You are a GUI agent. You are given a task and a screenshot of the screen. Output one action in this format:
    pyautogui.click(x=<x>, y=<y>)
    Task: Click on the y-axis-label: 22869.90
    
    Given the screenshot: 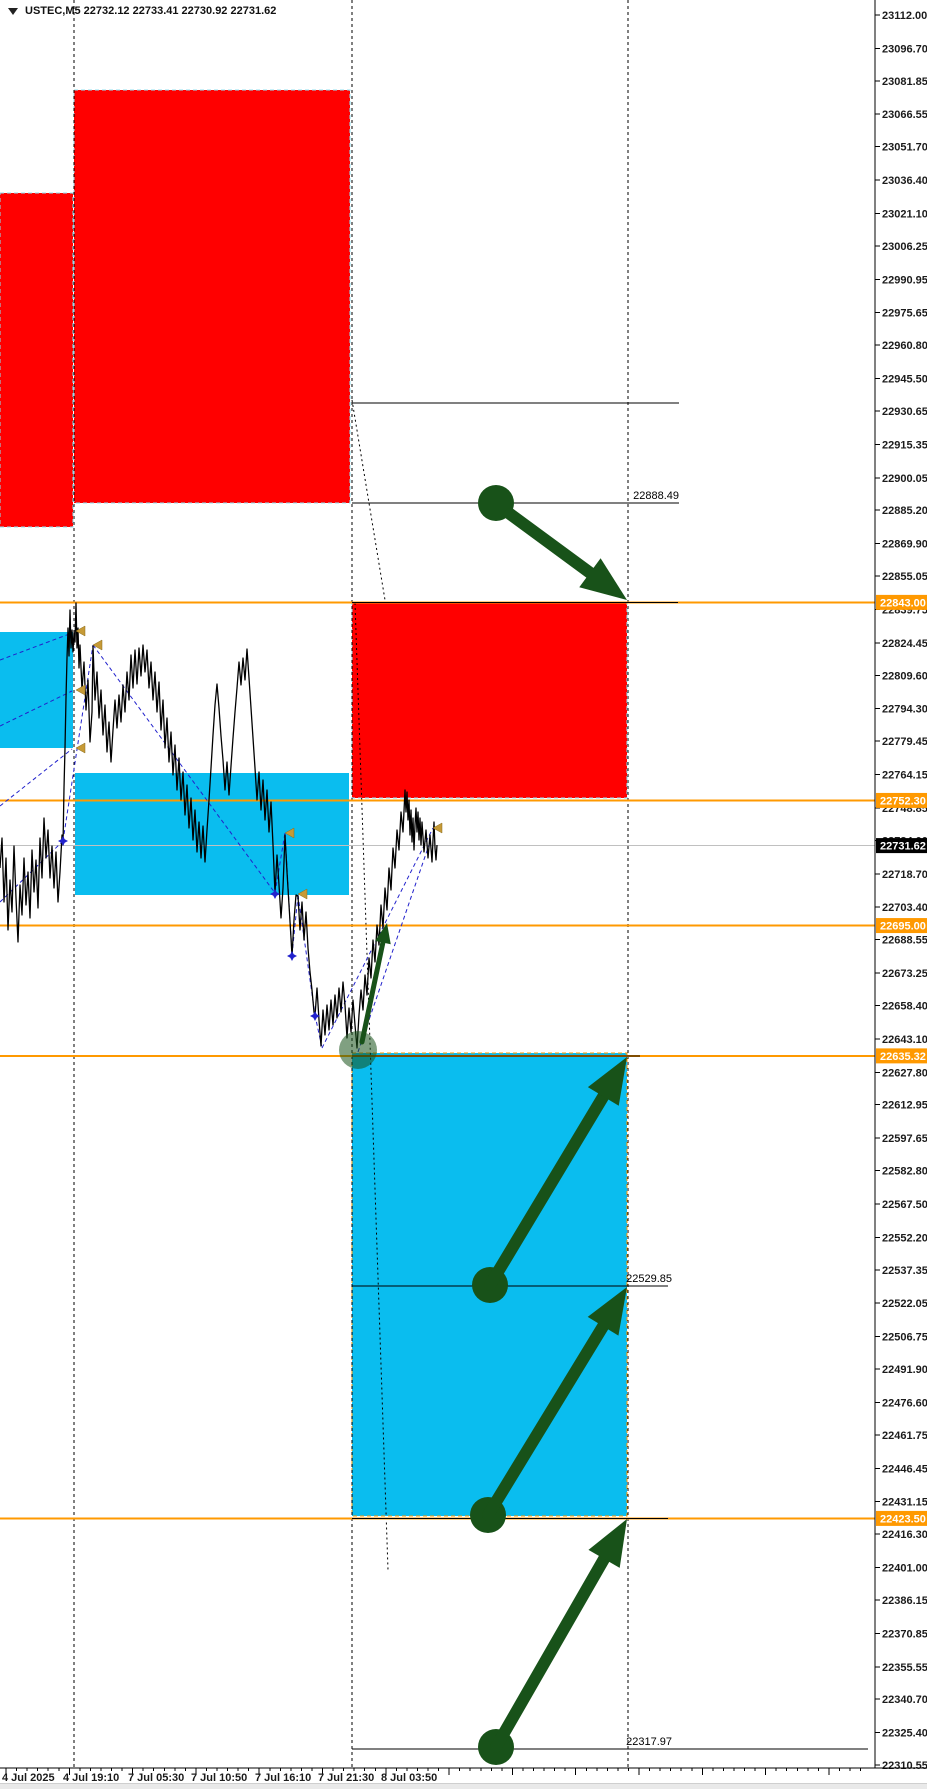 What is the action you would take?
    pyautogui.click(x=904, y=545)
    